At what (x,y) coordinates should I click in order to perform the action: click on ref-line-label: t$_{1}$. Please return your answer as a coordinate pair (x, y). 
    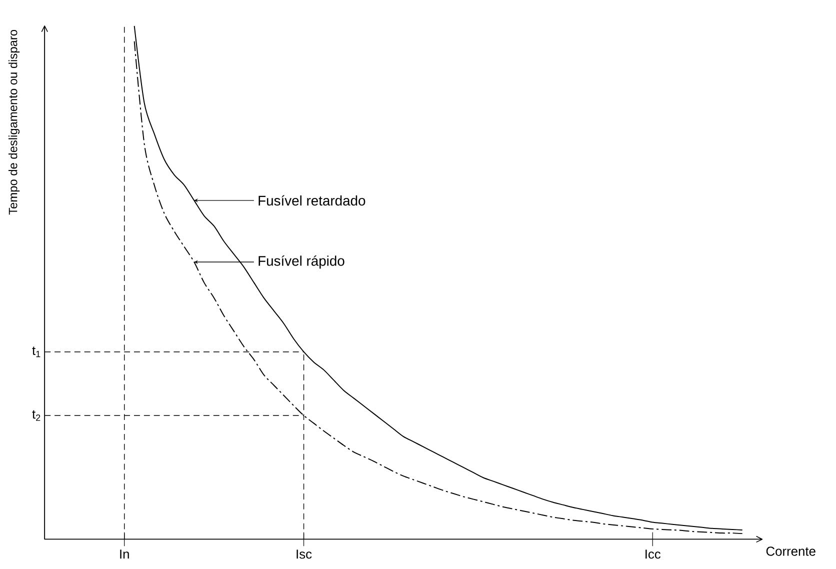
    Looking at the image, I should click on (36, 352).